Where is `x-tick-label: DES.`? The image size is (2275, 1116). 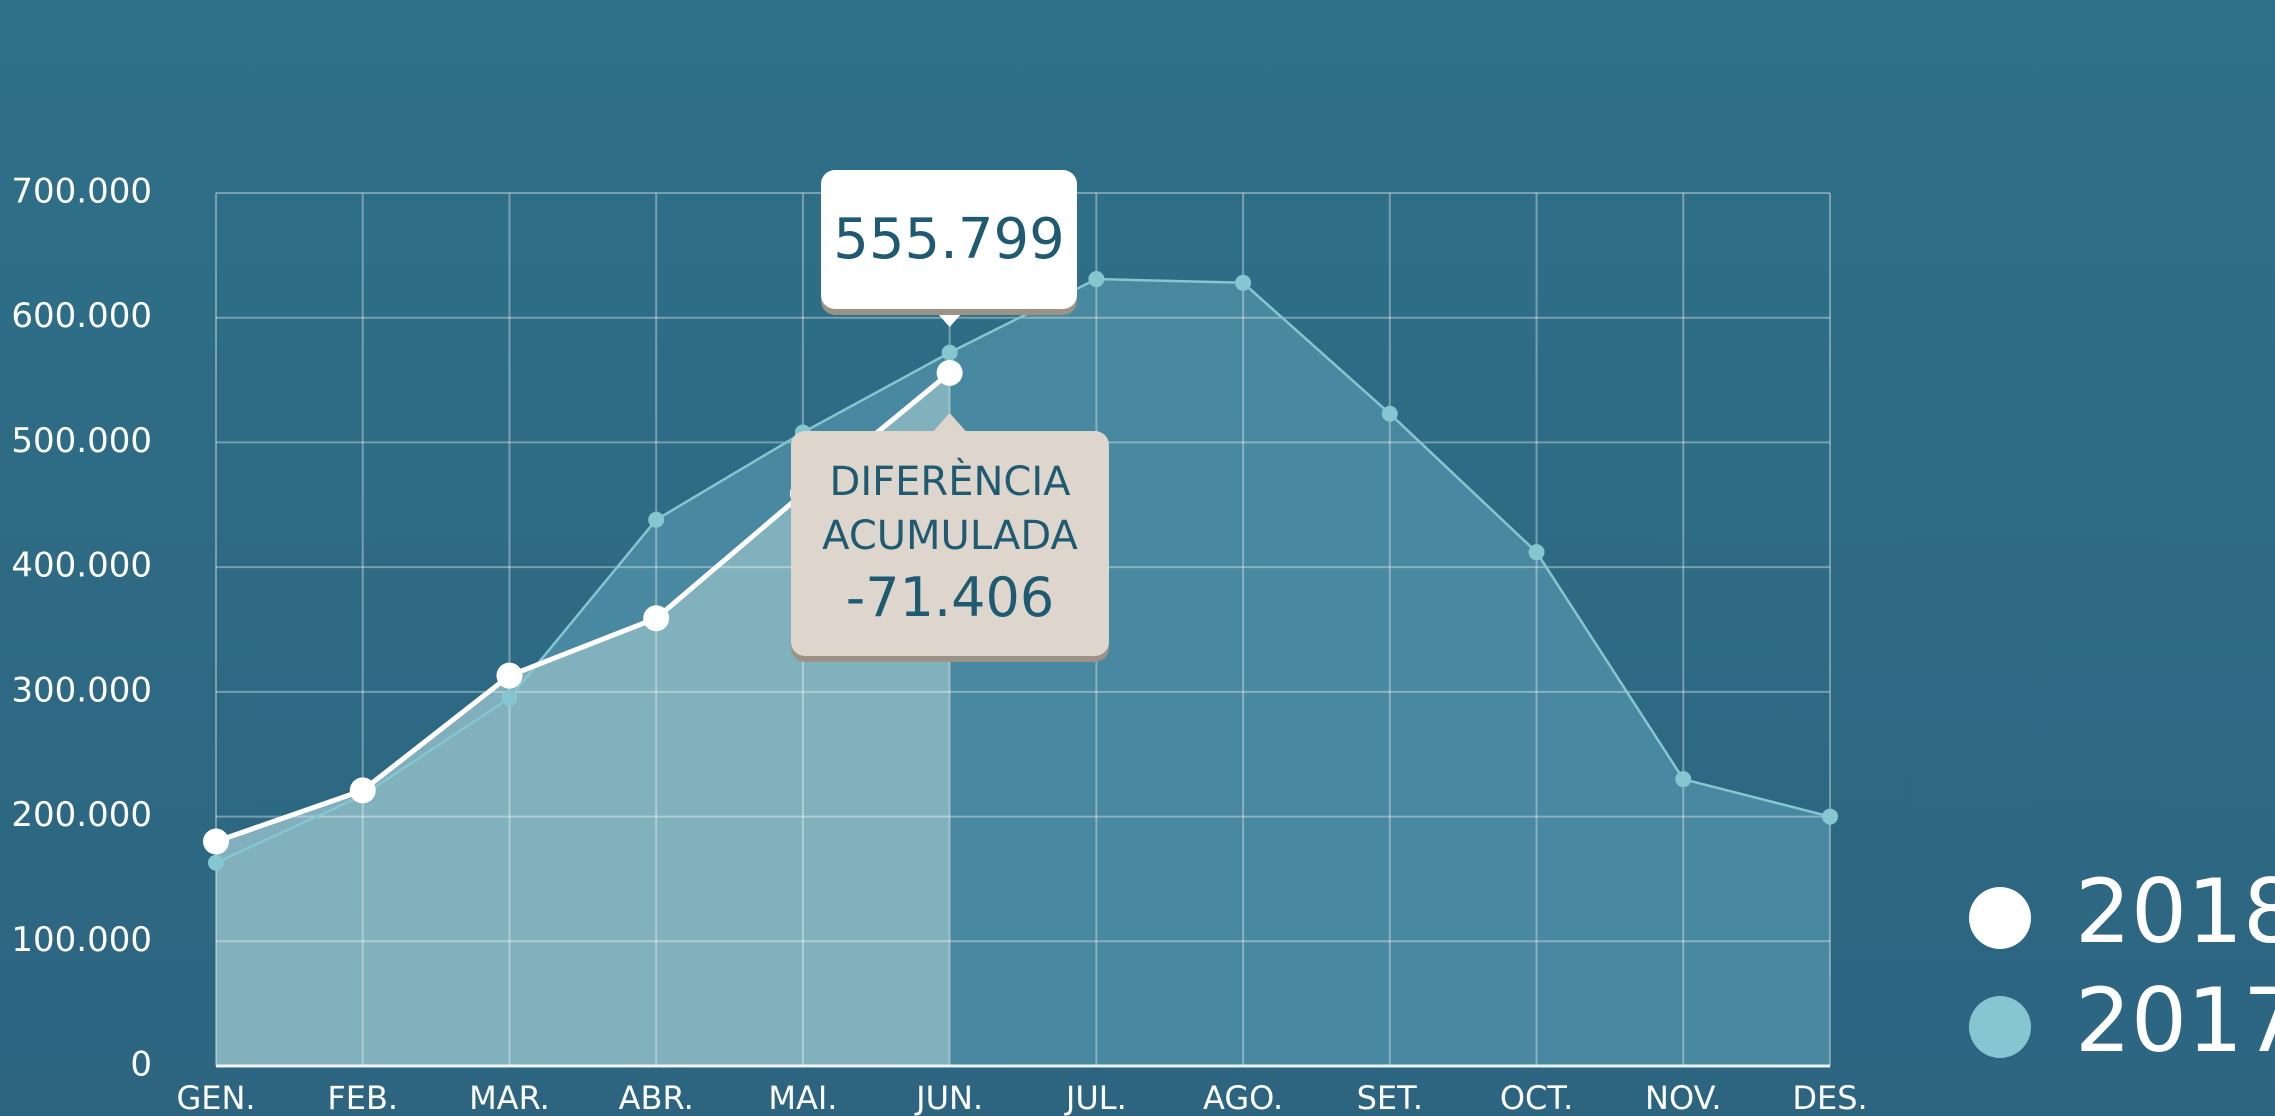 x-tick-label: DES. is located at coordinates (1829, 1097).